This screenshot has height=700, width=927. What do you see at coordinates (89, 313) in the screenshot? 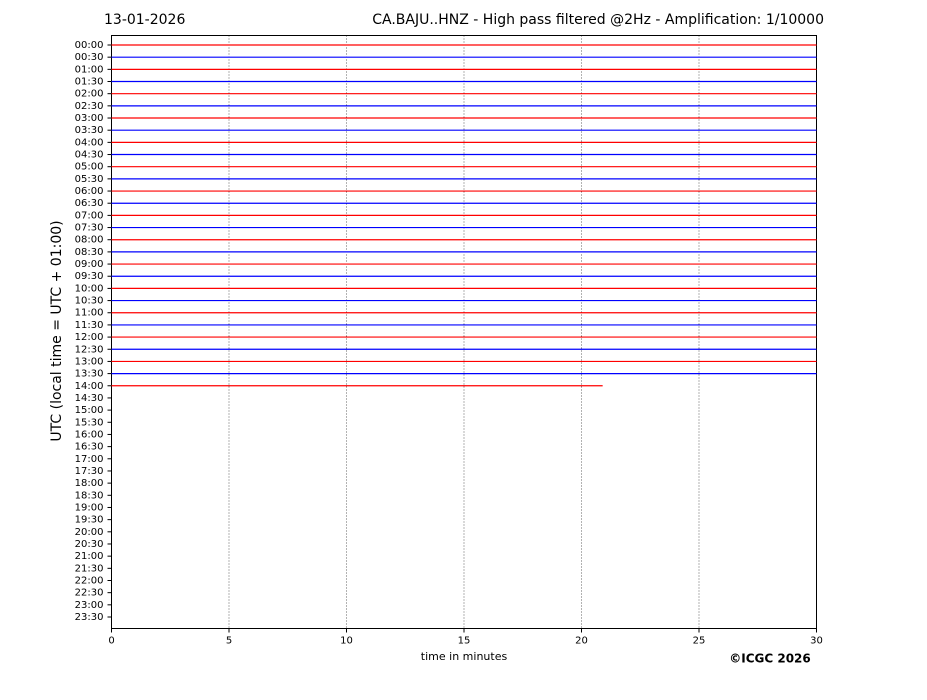
I see `y-tick-label: 11:00` at bounding box center [89, 313].